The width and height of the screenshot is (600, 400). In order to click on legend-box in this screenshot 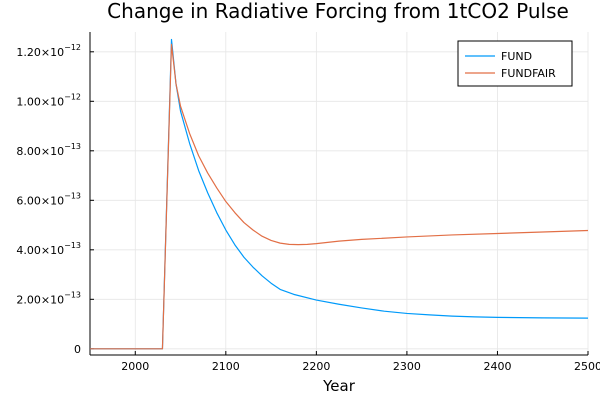, I will do `click(515, 63)`.